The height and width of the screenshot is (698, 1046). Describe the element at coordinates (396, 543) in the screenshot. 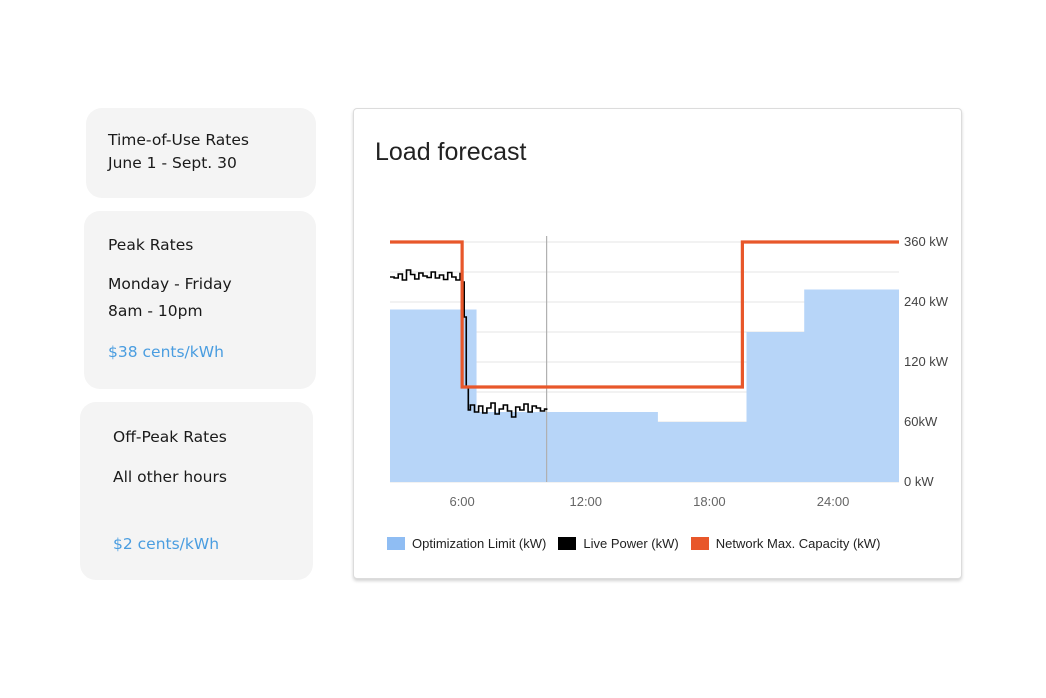

I see `legend-swatch-optimization-limit` at that location.